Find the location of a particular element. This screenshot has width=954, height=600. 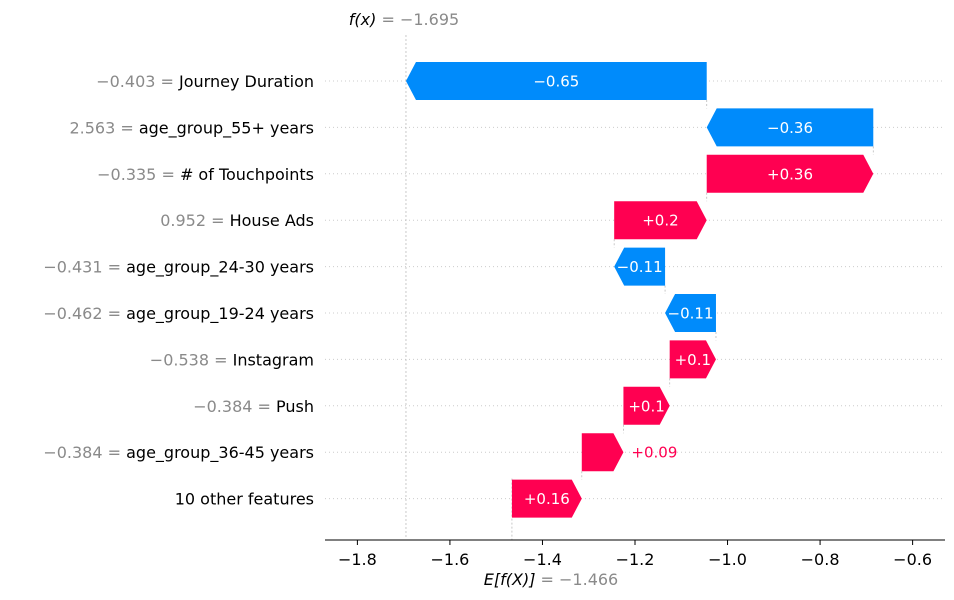

bar-value-label: −0.65 is located at coordinates (556, 82).